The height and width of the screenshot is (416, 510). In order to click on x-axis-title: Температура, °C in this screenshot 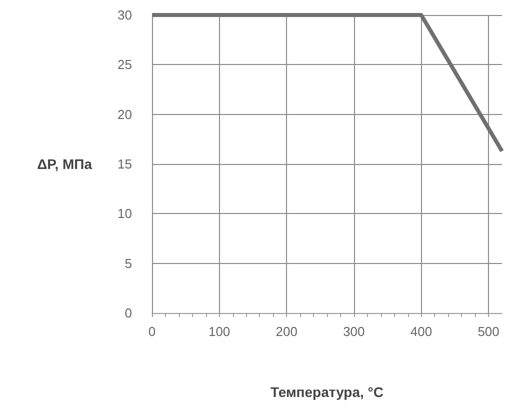, I will do `click(327, 392)`.